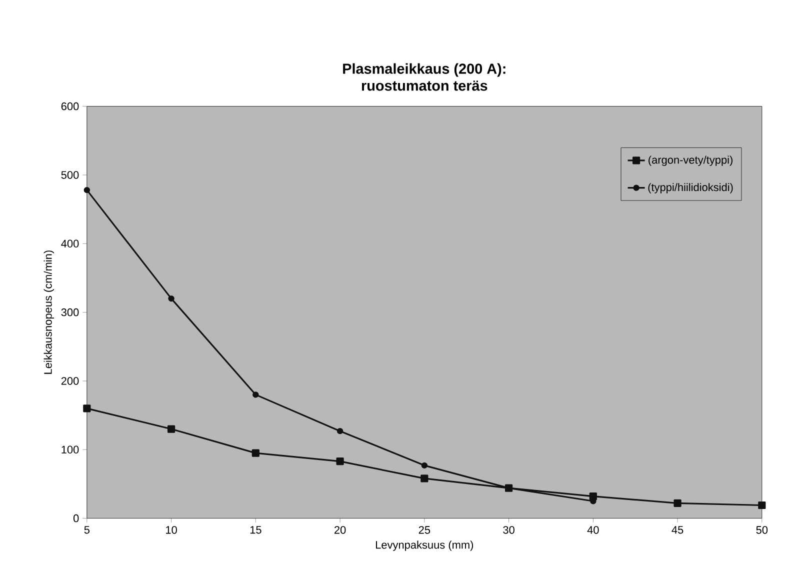  I want to click on chart-title: Plasmaleikkaus (200 A): ruostumaton teräs, so click(424, 77).